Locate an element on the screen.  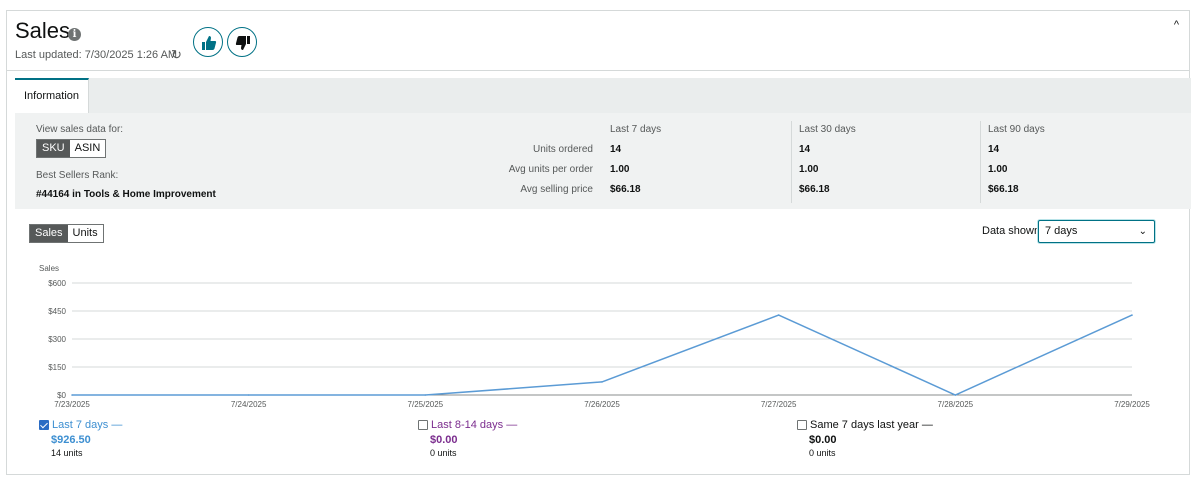
asin-option: ASIN is located at coordinates (87, 148).